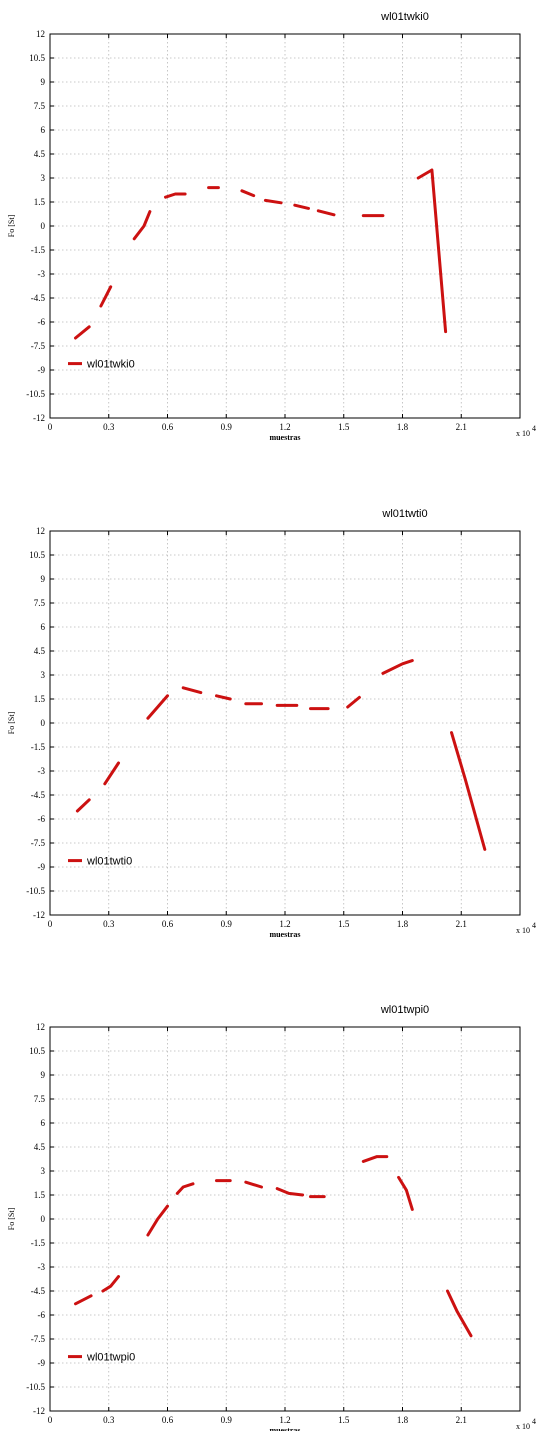 This screenshot has width=539, height=1431. Describe the element at coordinates (39, 418) in the screenshot. I see `y-tick-label: -12` at that location.